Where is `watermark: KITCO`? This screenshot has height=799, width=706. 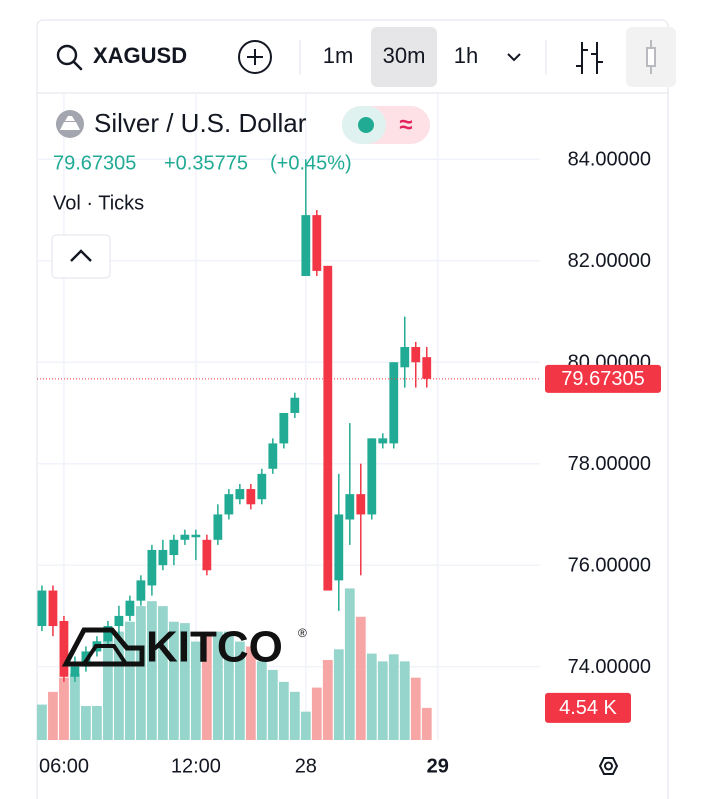 watermark: KITCO is located at coordinates (214, 647).